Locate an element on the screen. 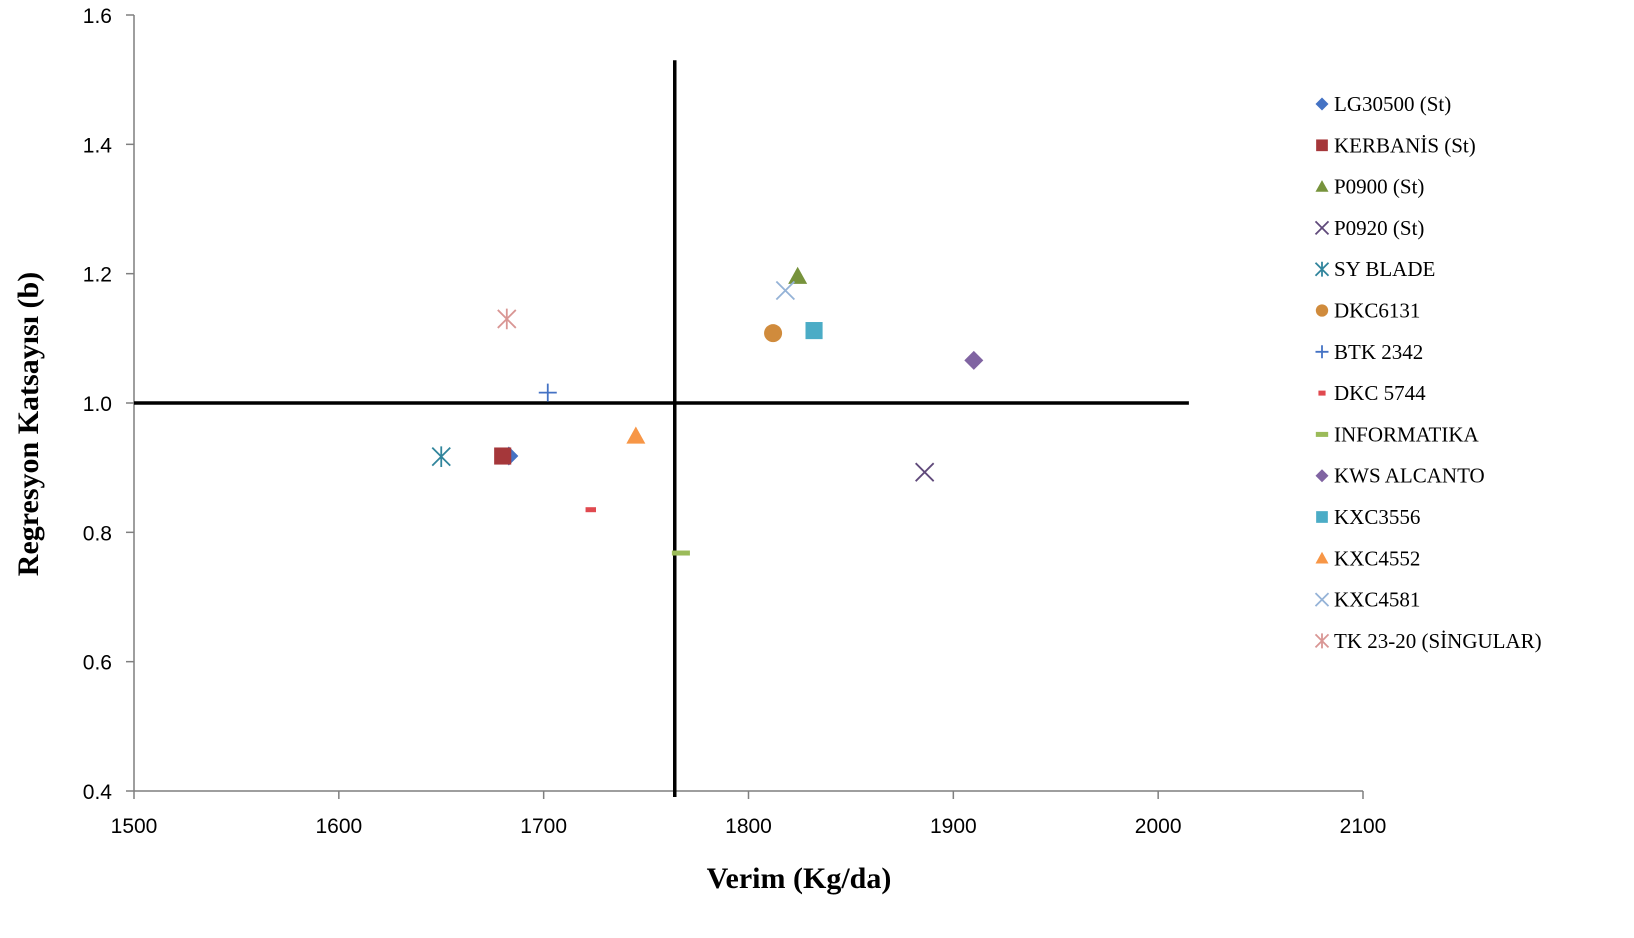 The width and height of the screenshot is (1634, 938). legend-label: KWS ALCANTO is located at coordinates (1409, 476).